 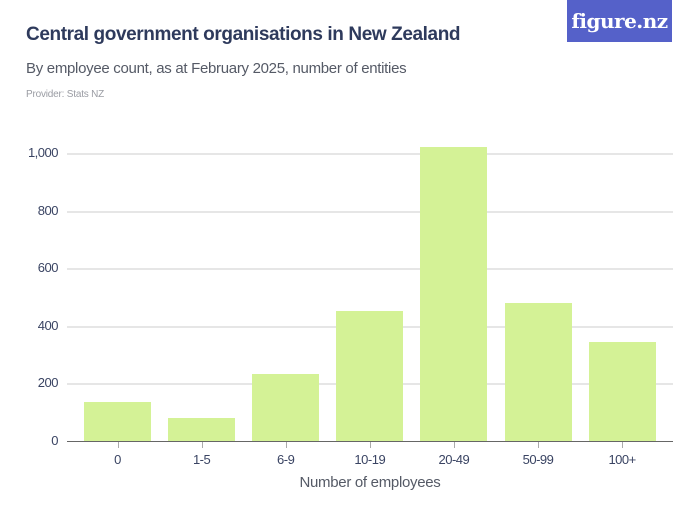 What do you see at coordinates (370, 482) in the screenshot?
I see `x-axis-title: Number of employees` at bounding box center [370, 482].